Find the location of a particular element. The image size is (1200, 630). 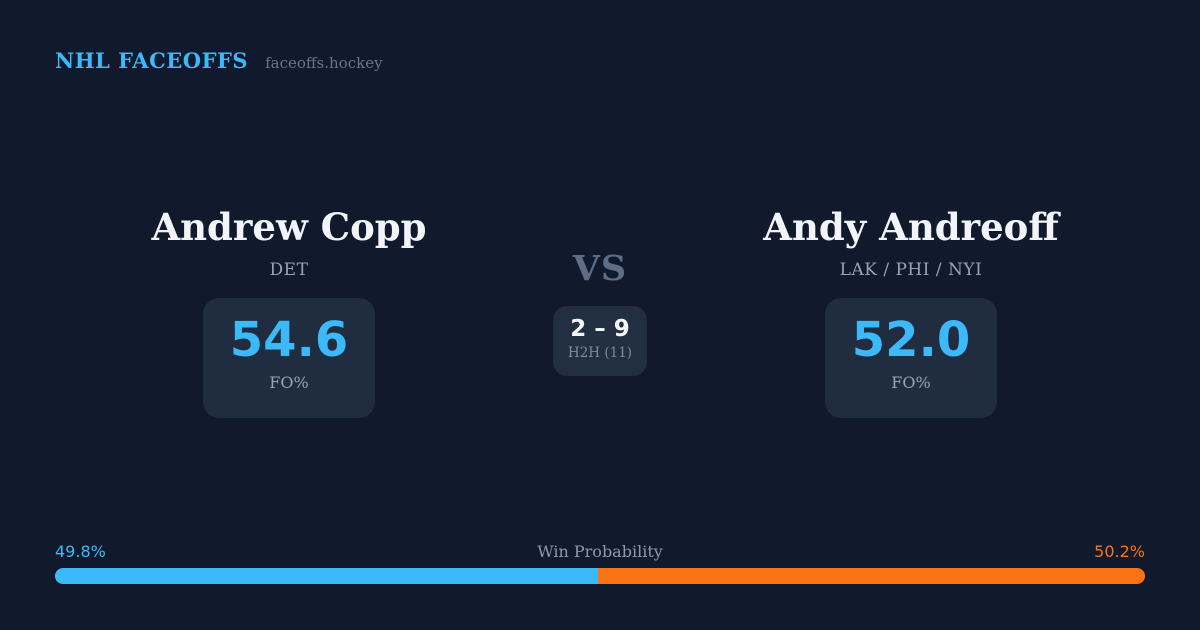

h2h-box: 2 – 9 H2H (11) is located at coordinates (600, 341).